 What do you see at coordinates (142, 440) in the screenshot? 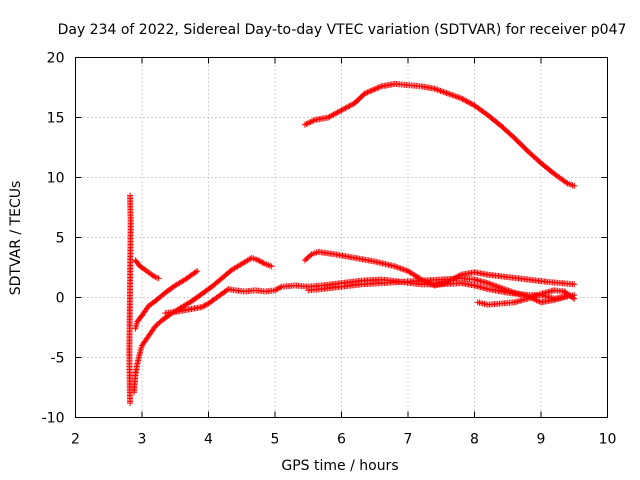
I see `x-tick-label: 3` at bounding box center [142, 440].